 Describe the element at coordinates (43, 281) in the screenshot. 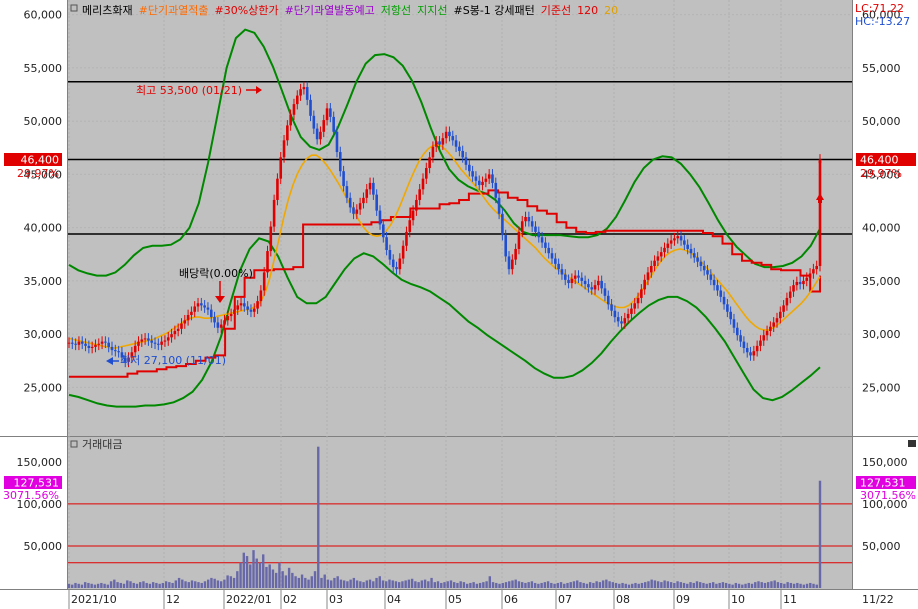

I see `price-ytick-left: 35,000` at that location.